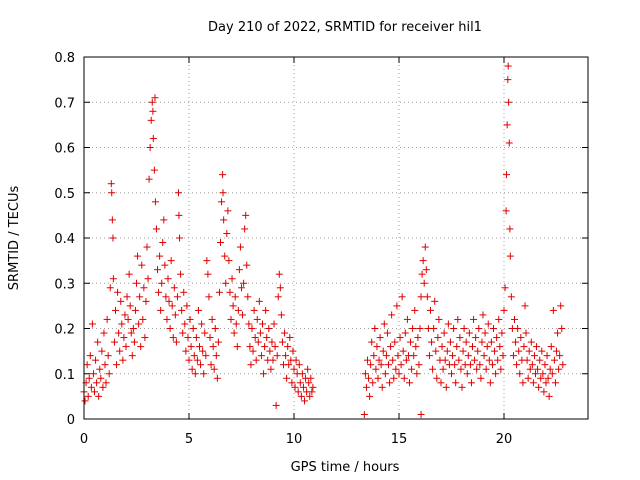  I want to click on y-tick-label: 0.8, so click(64, 58).